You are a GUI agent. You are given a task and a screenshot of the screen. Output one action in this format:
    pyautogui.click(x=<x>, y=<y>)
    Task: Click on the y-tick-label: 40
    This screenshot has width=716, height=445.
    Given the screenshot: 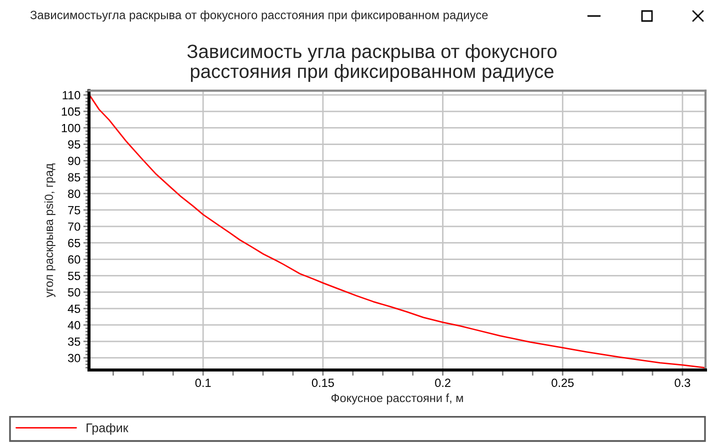 What is the action you would take?
    pyautogui.click(x=74, y=325)
    